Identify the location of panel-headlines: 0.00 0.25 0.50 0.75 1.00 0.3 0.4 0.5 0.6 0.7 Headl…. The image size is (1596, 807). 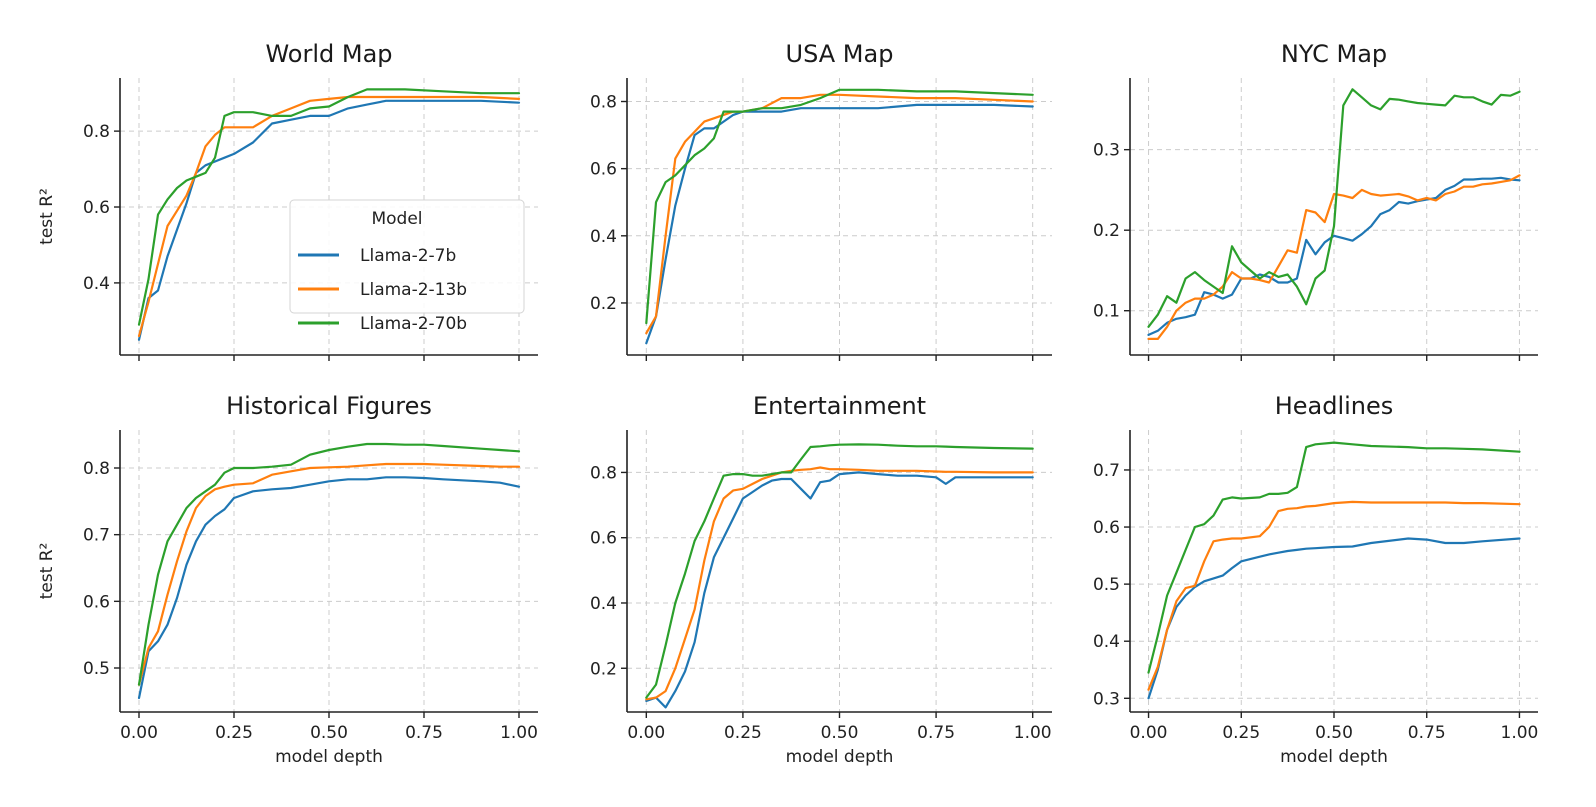
(1315, 579).